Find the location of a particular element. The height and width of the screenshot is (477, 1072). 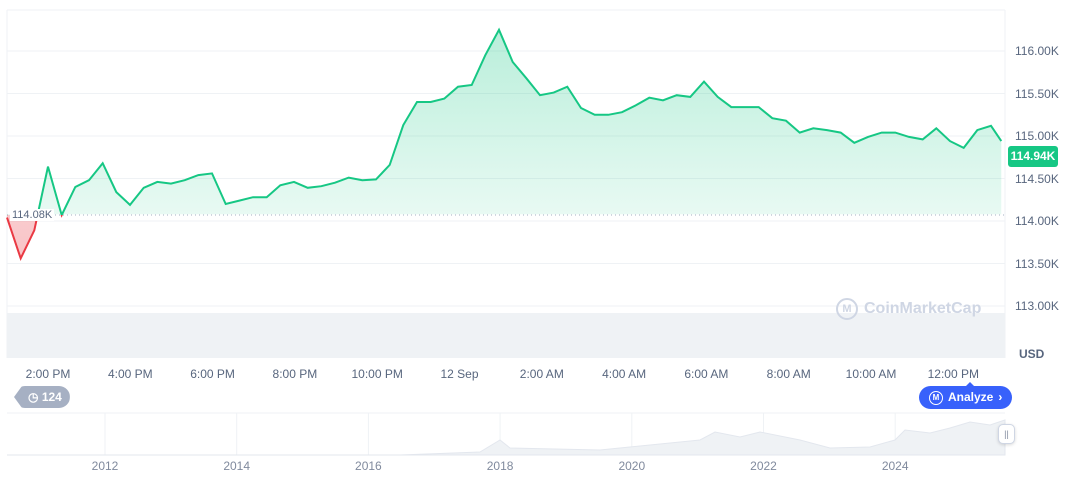

x-tick-label: 12:00 PM is located at coordinates (953, 374).